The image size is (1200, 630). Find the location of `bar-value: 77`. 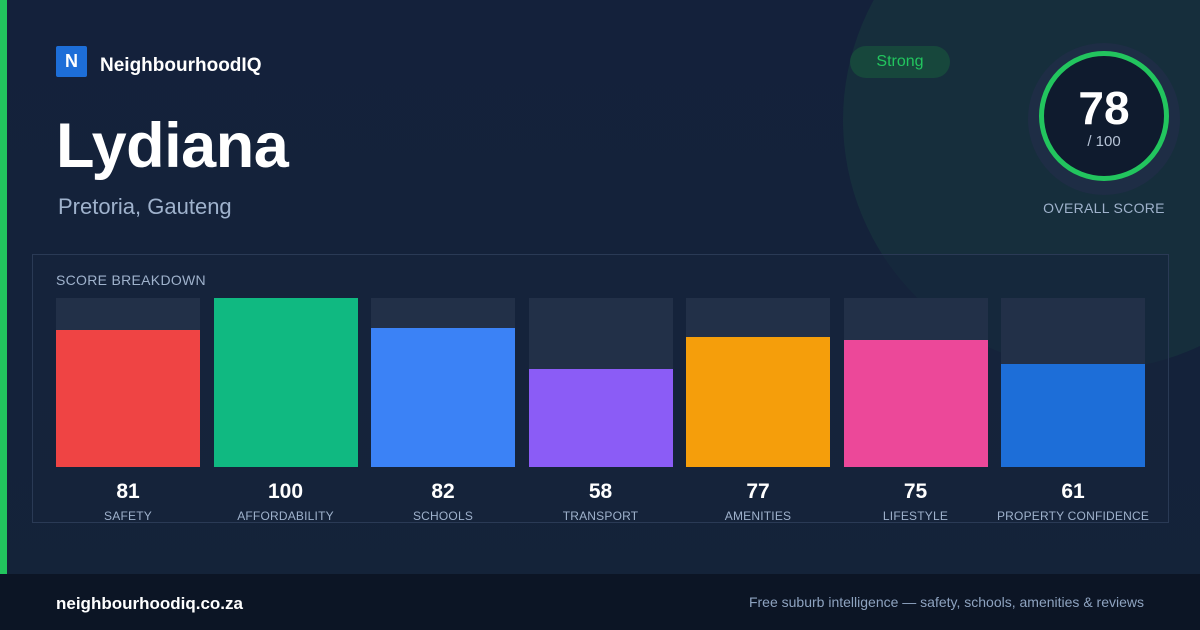

bar-value: 77 is located at coordinates (758, 491).